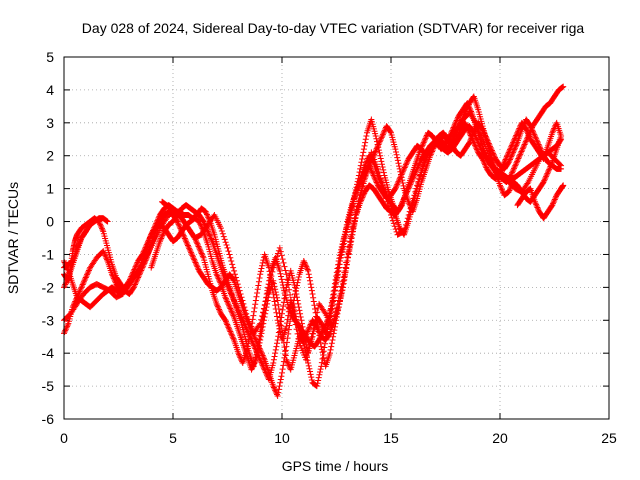 Image resolution: width=640 pixels, height=480 pixels. What do you see at coordinates (50, 57) in the screenshot?
I see `y-tick-label: 5` at bounding box center [50, 57].